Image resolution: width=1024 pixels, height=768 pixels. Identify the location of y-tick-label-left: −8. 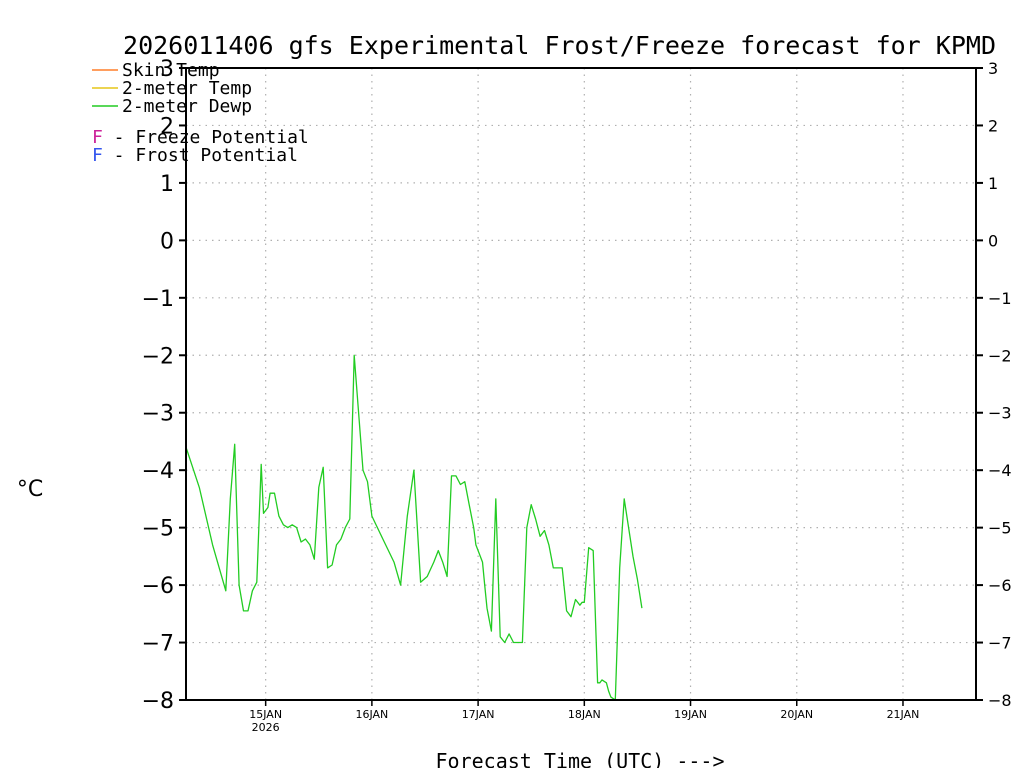
(158, 701).